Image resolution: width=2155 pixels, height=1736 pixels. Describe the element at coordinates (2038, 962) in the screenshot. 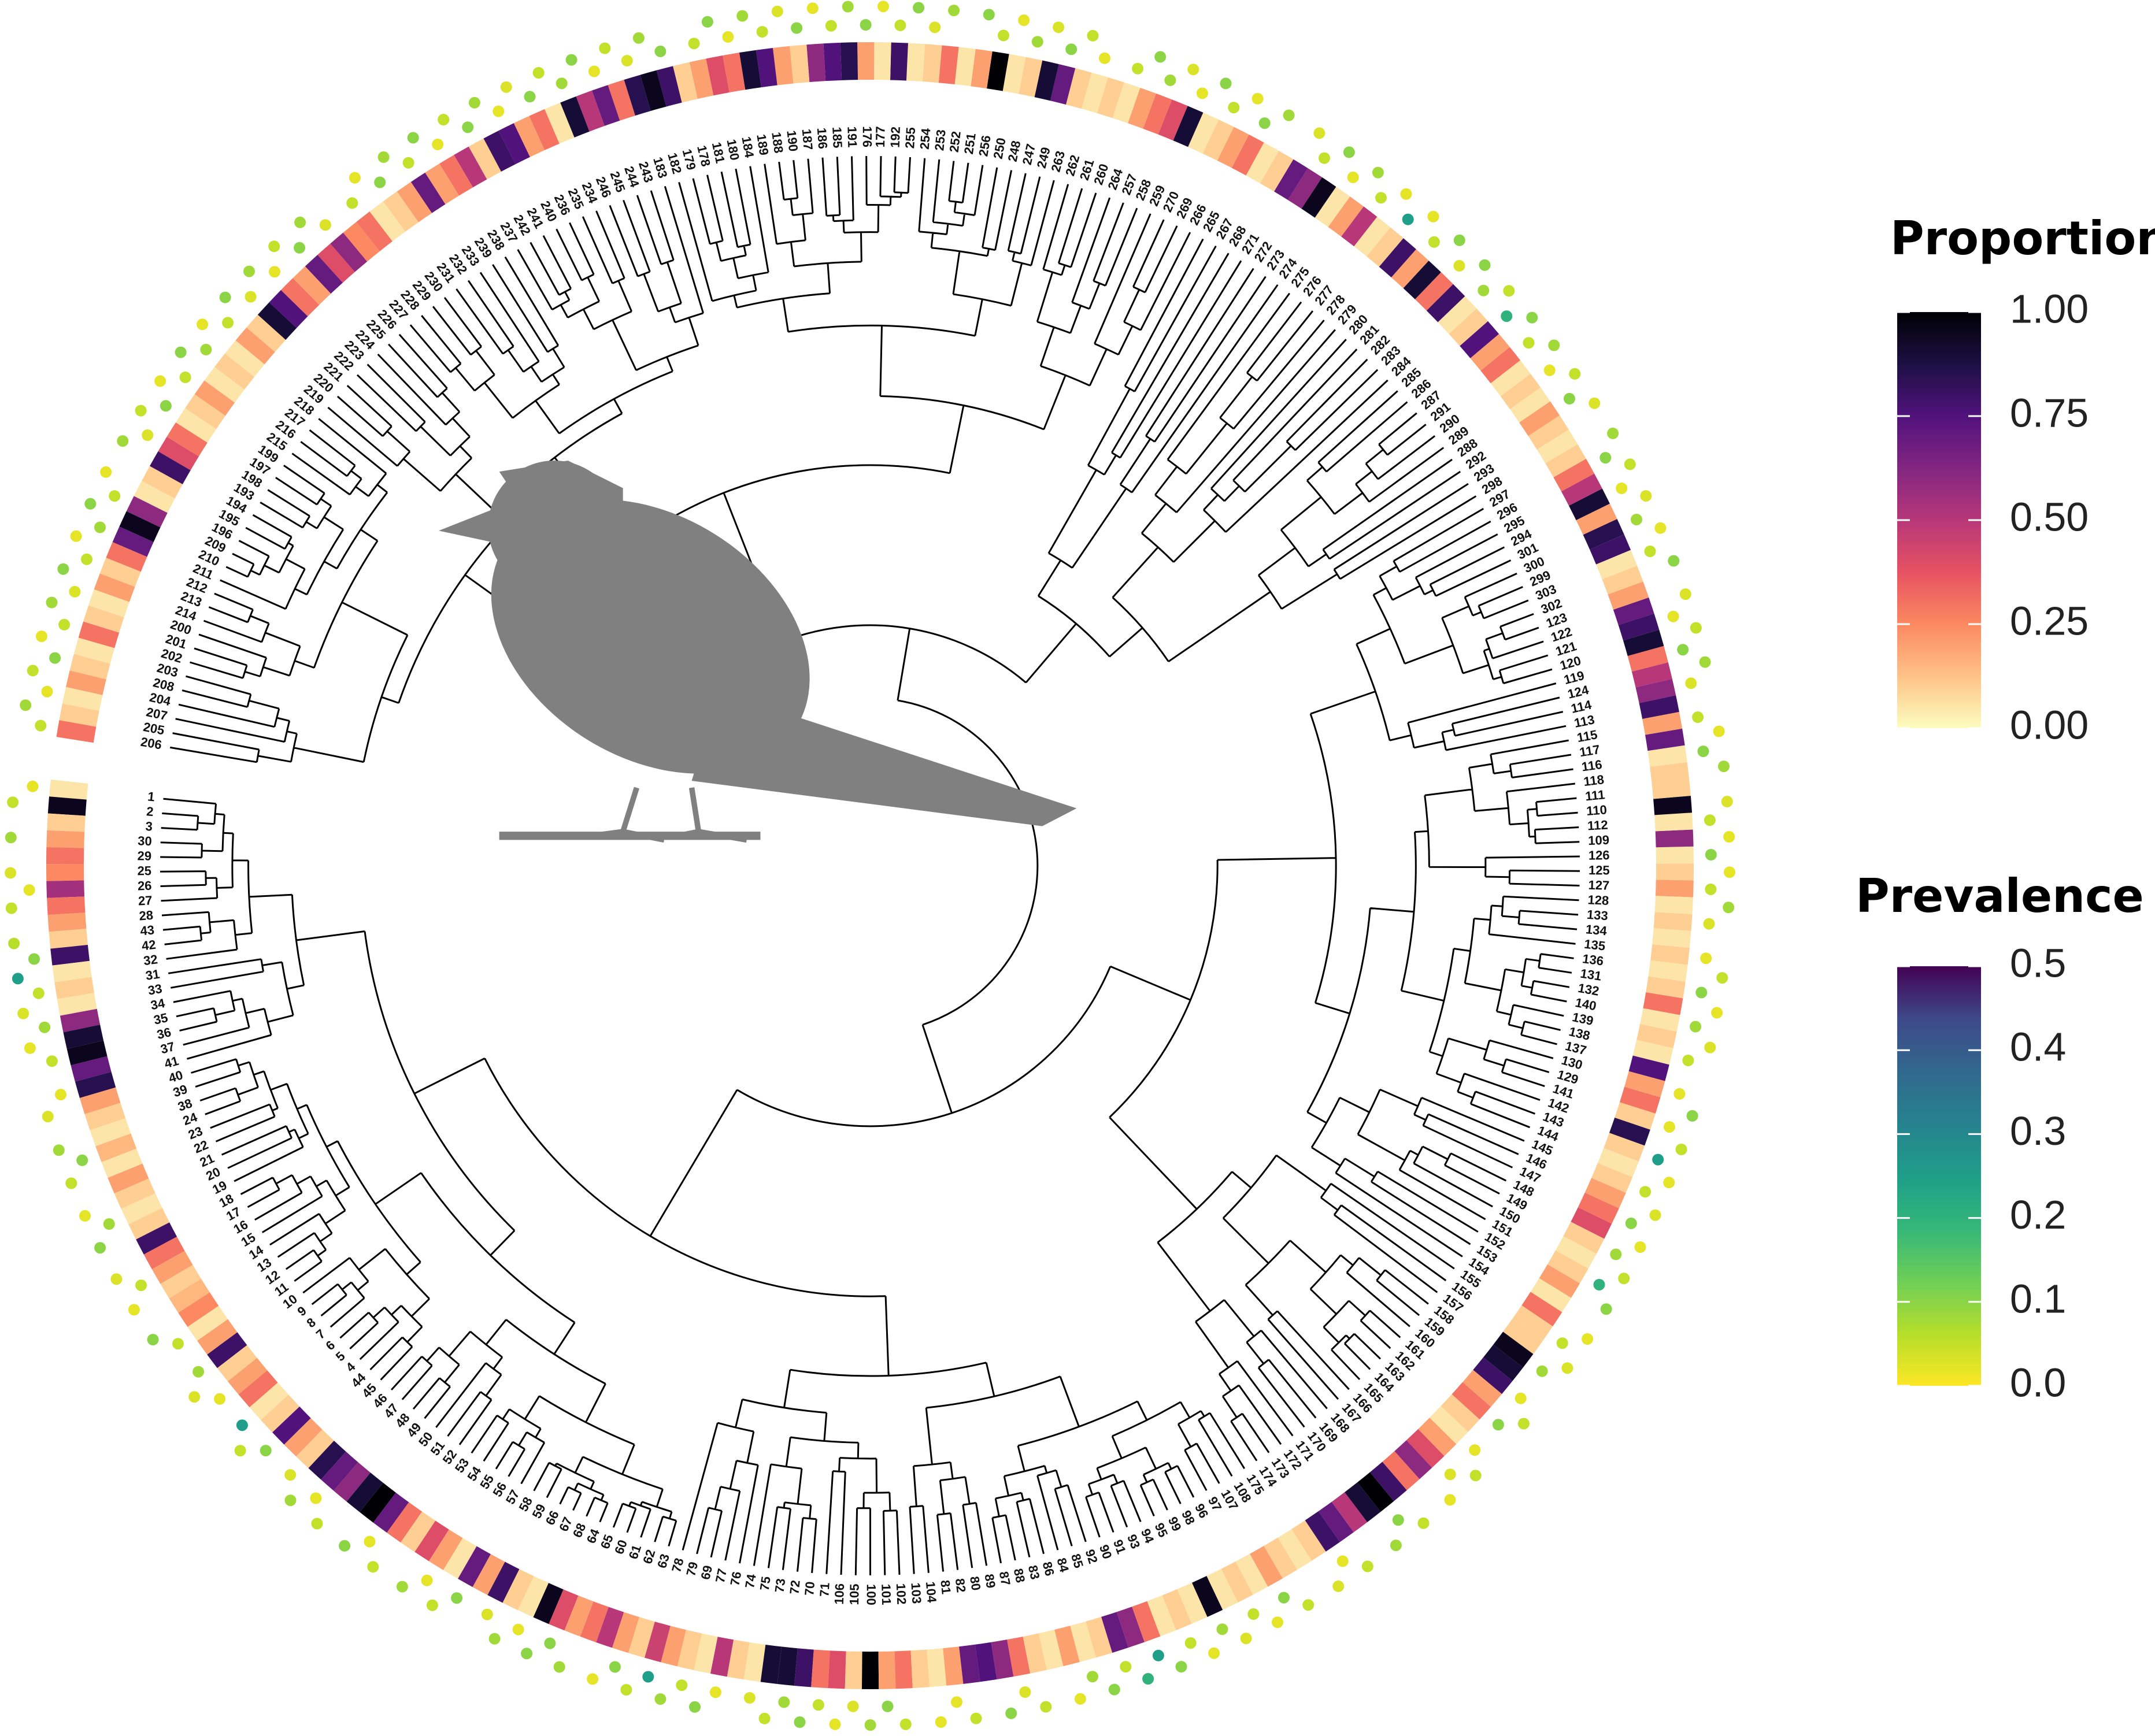

I see `legend-tick-label: 0.5` at that location.